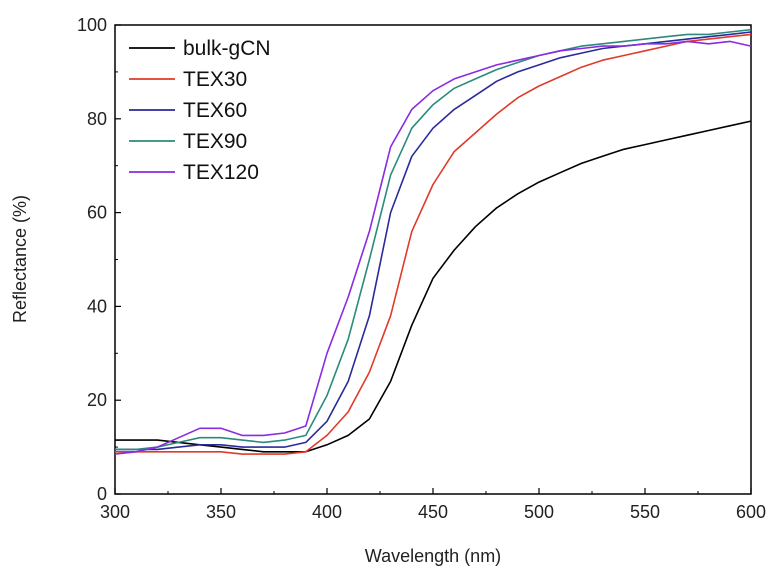  Describe the element at coordinates (433, 556) in the screenshot. I see `x-axis-title: Wavelength (nm)` at that location.